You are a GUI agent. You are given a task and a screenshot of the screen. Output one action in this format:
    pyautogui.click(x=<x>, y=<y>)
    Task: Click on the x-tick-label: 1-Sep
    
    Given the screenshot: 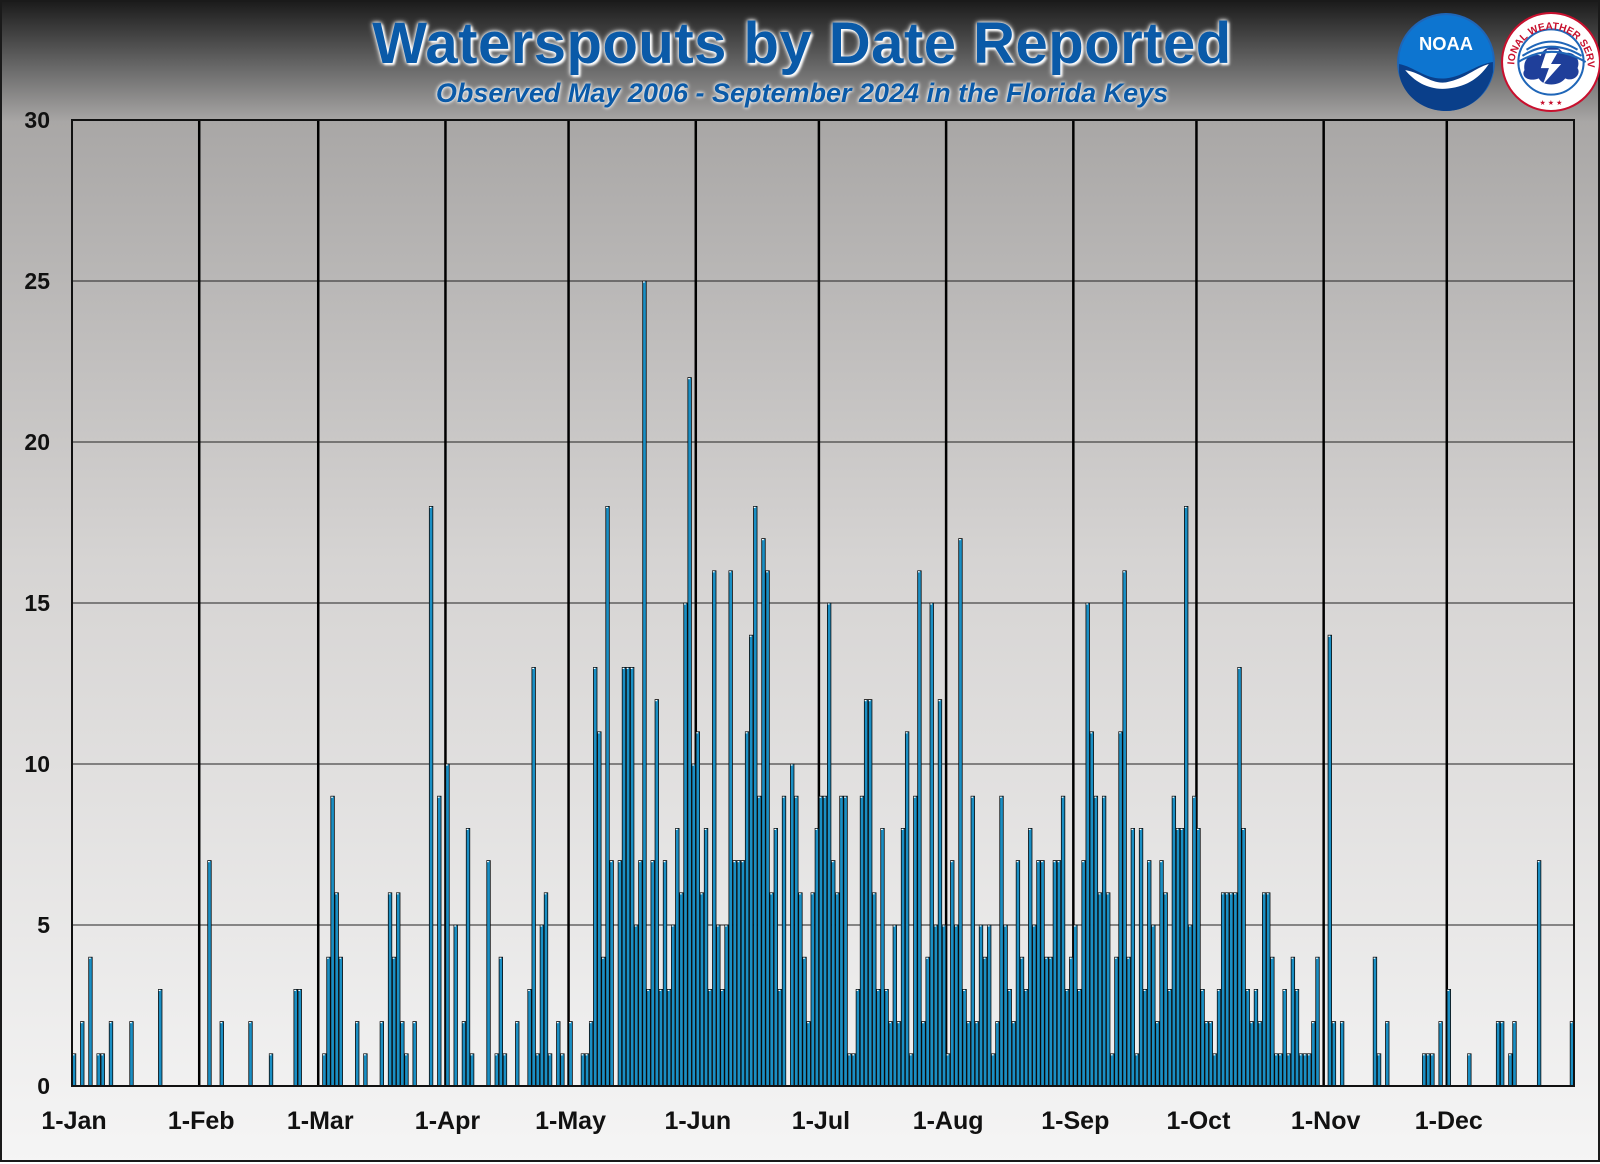 What is the action you would take?
    pyautogui.click(x=1075, y=1121)
    